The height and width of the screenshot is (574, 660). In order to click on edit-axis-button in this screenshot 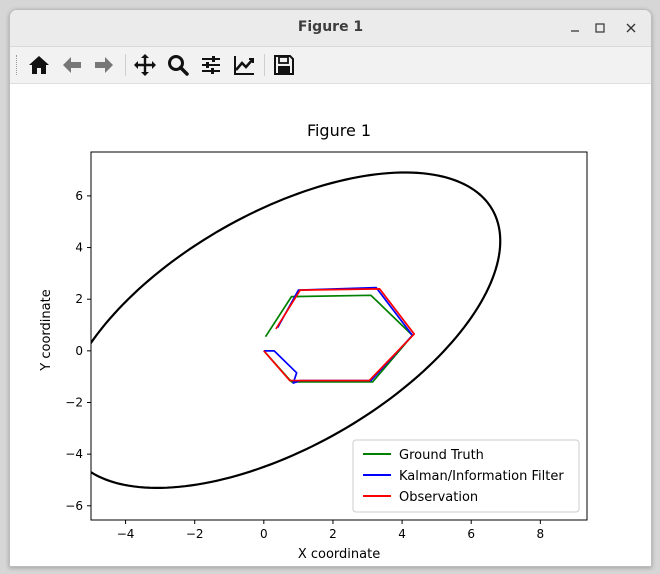, I will do `click(244, 65)`.